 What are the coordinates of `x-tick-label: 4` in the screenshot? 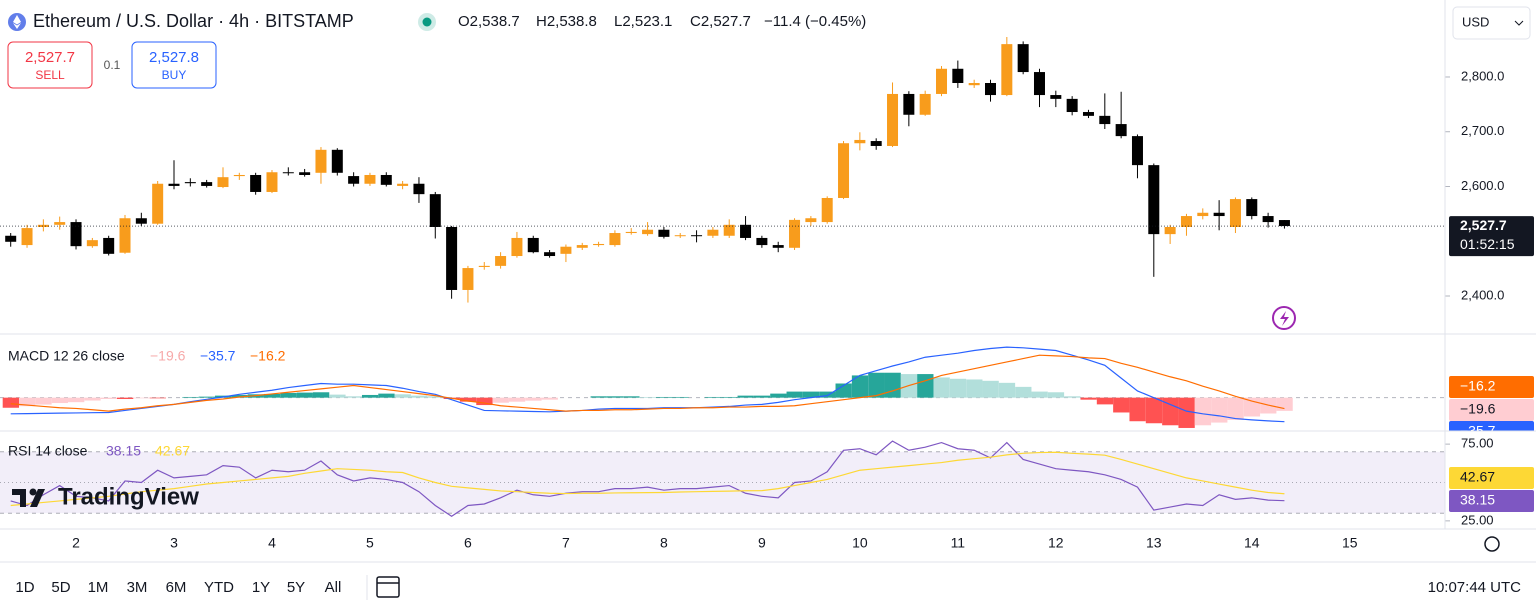 It's located at (272, 543).